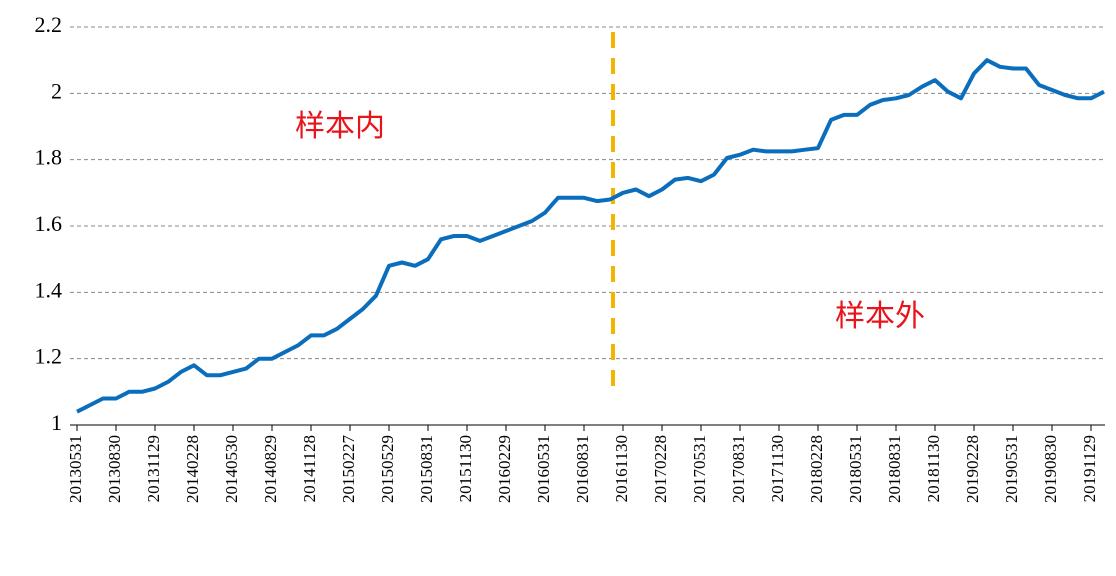  What do you see at coordinates (660, 469) in the screenshot?
I see `x-tick-label: 20170228` at bounding box center [660, 469].